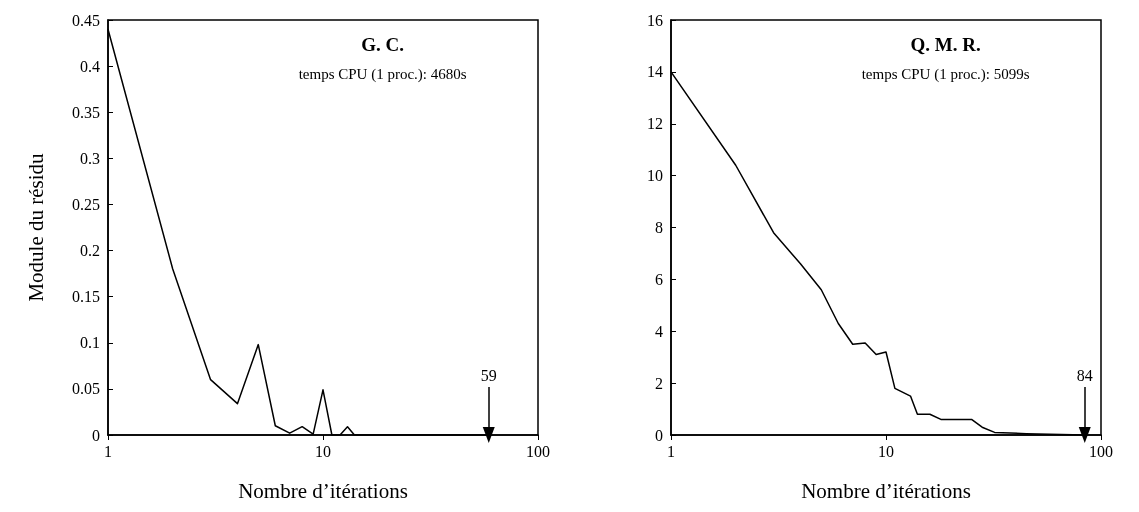  I want to click on y-tick-label: 0.15, so click(86, 297).